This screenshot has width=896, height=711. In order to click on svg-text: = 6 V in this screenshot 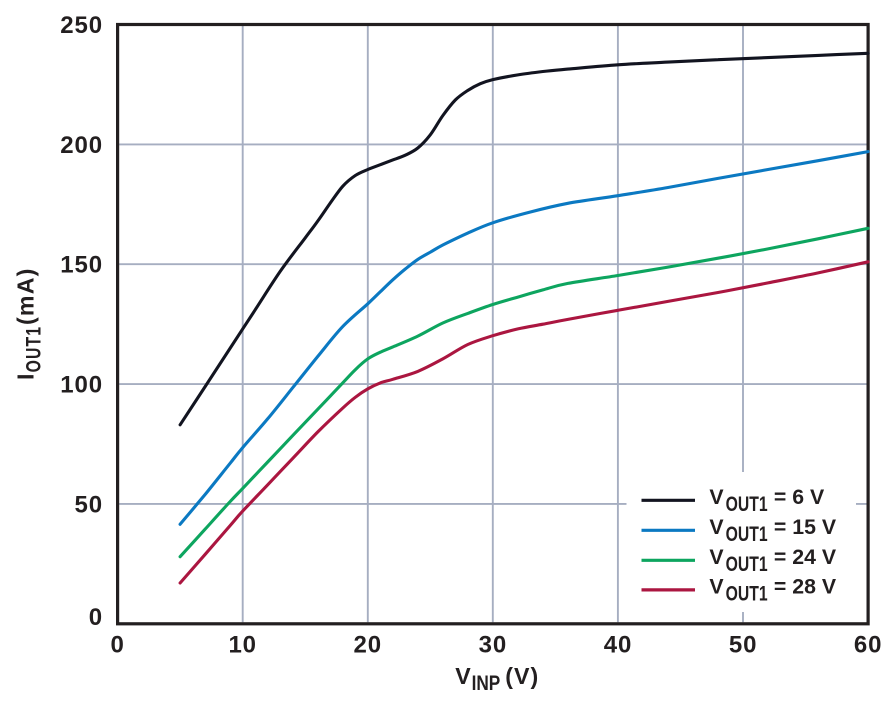, I will do `click(799, 497)`.